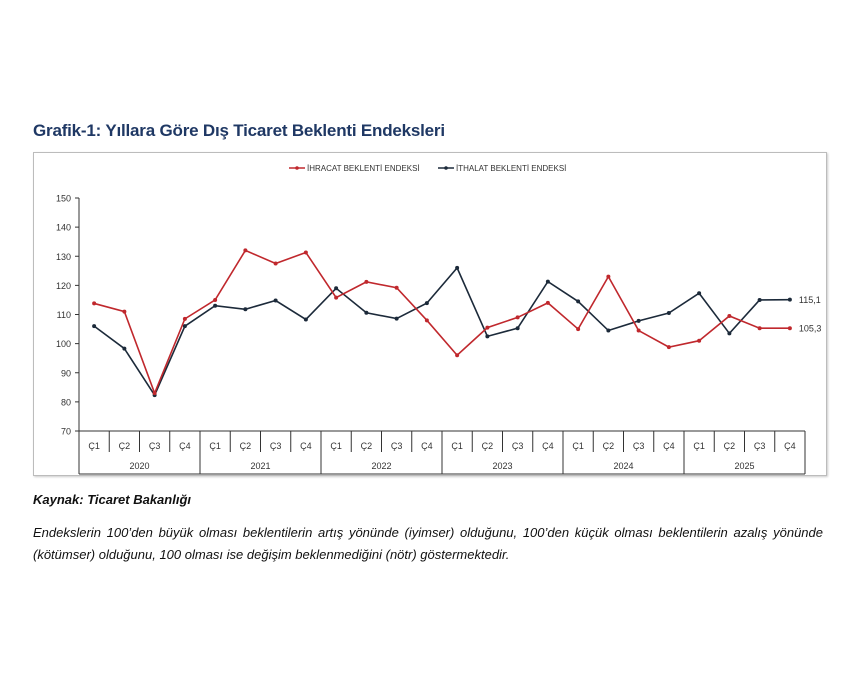 This screenshot has height=688, width=860. Describe the element at coordinates (112, 499) in the screenshot. I see `source-text: Kaynak: Ticaret Bakanlığı` at that location.